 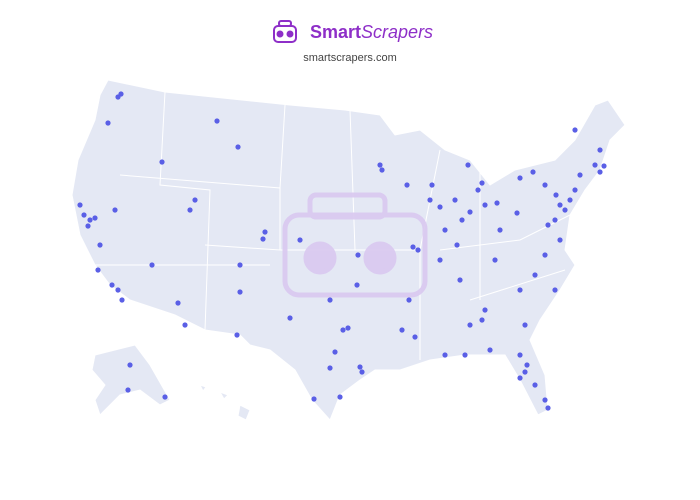 What do you see at coordinates (225, 402) in the screenshot?
I see `hawaii` at bounding box center [225, 402].